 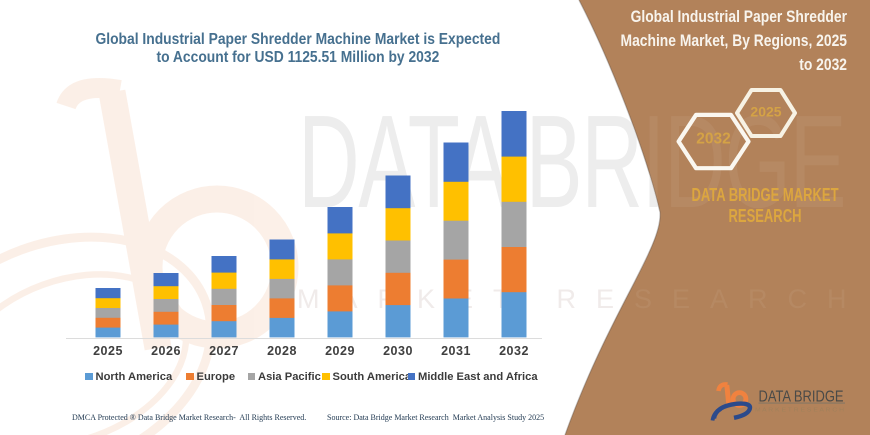 I want to click on svg-text: M A R K E T R E S E A R C H, so click(x=799, y=411).